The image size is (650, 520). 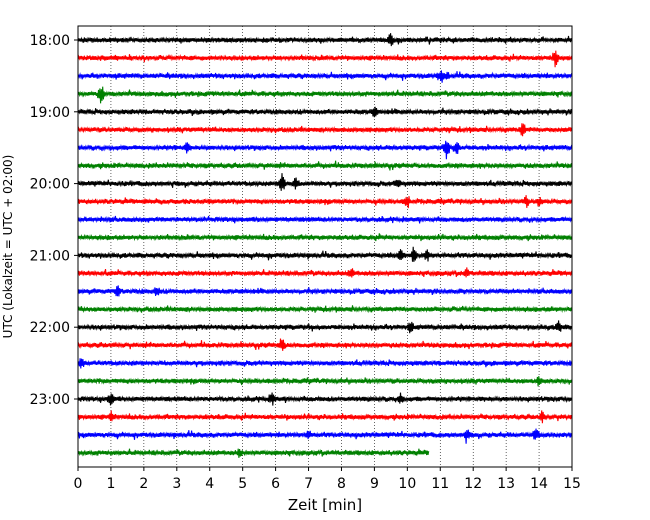 I want to click on x-tick-label: 3, so click(x=176, y=484).